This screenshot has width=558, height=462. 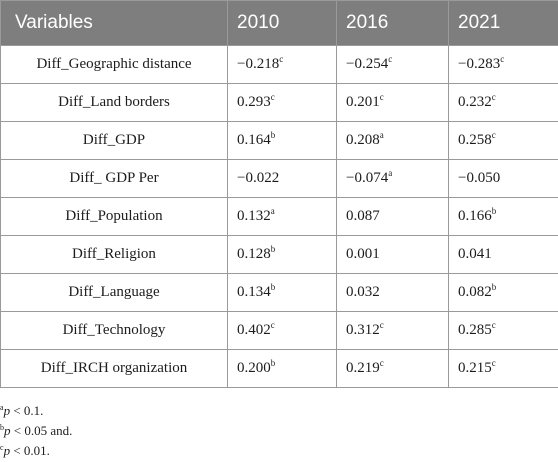 What do you see at coordinates (363, 292) in the screenshot?
I see `coefficient-value: 0.032` at bounding box center [363, 292].